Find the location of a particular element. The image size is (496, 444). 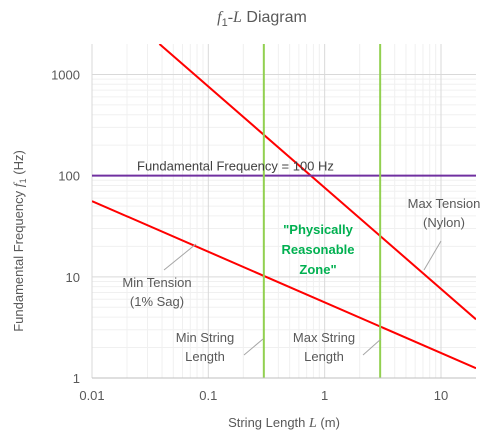

annotation-max-tension: Max Tension (Nylon) is located at coordinates (444, 213).